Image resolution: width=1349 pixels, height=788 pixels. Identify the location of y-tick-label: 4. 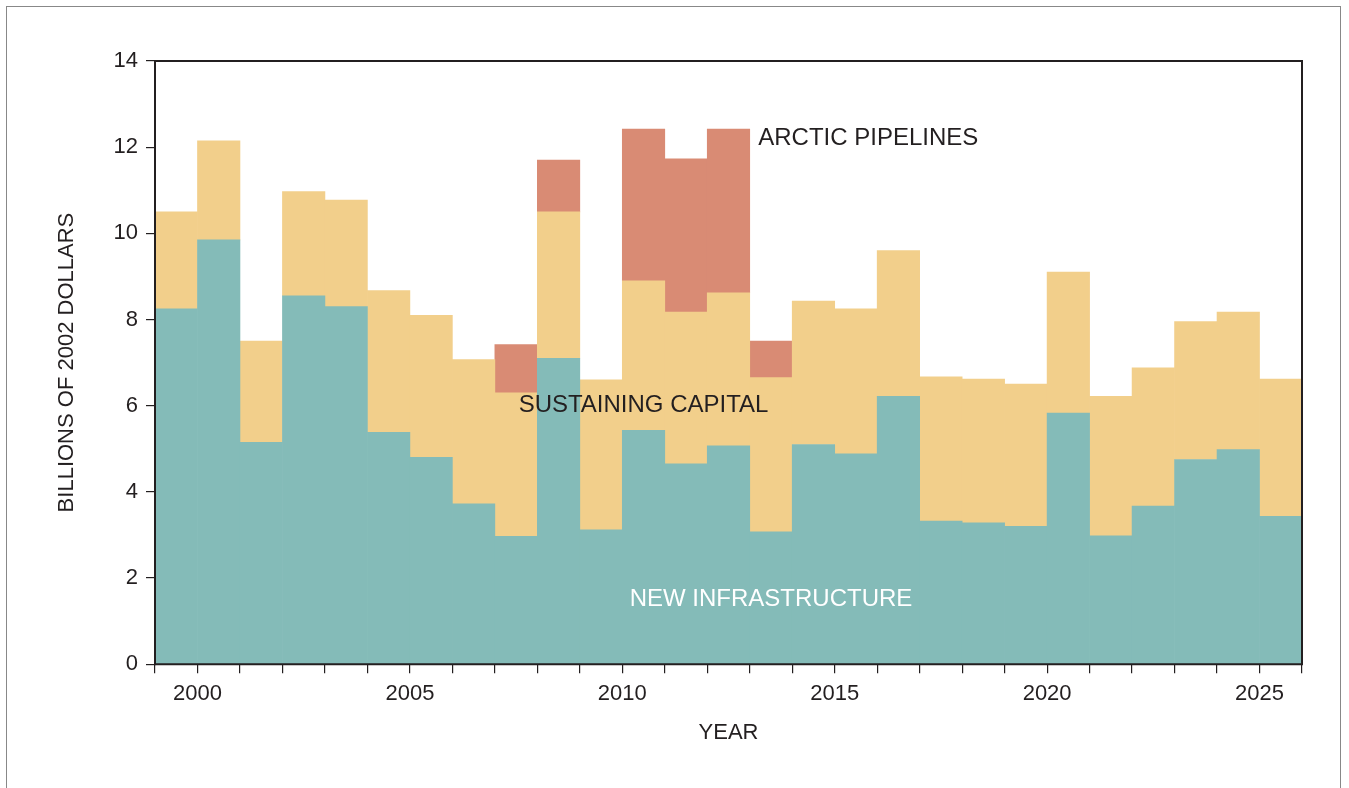
(131, 490).